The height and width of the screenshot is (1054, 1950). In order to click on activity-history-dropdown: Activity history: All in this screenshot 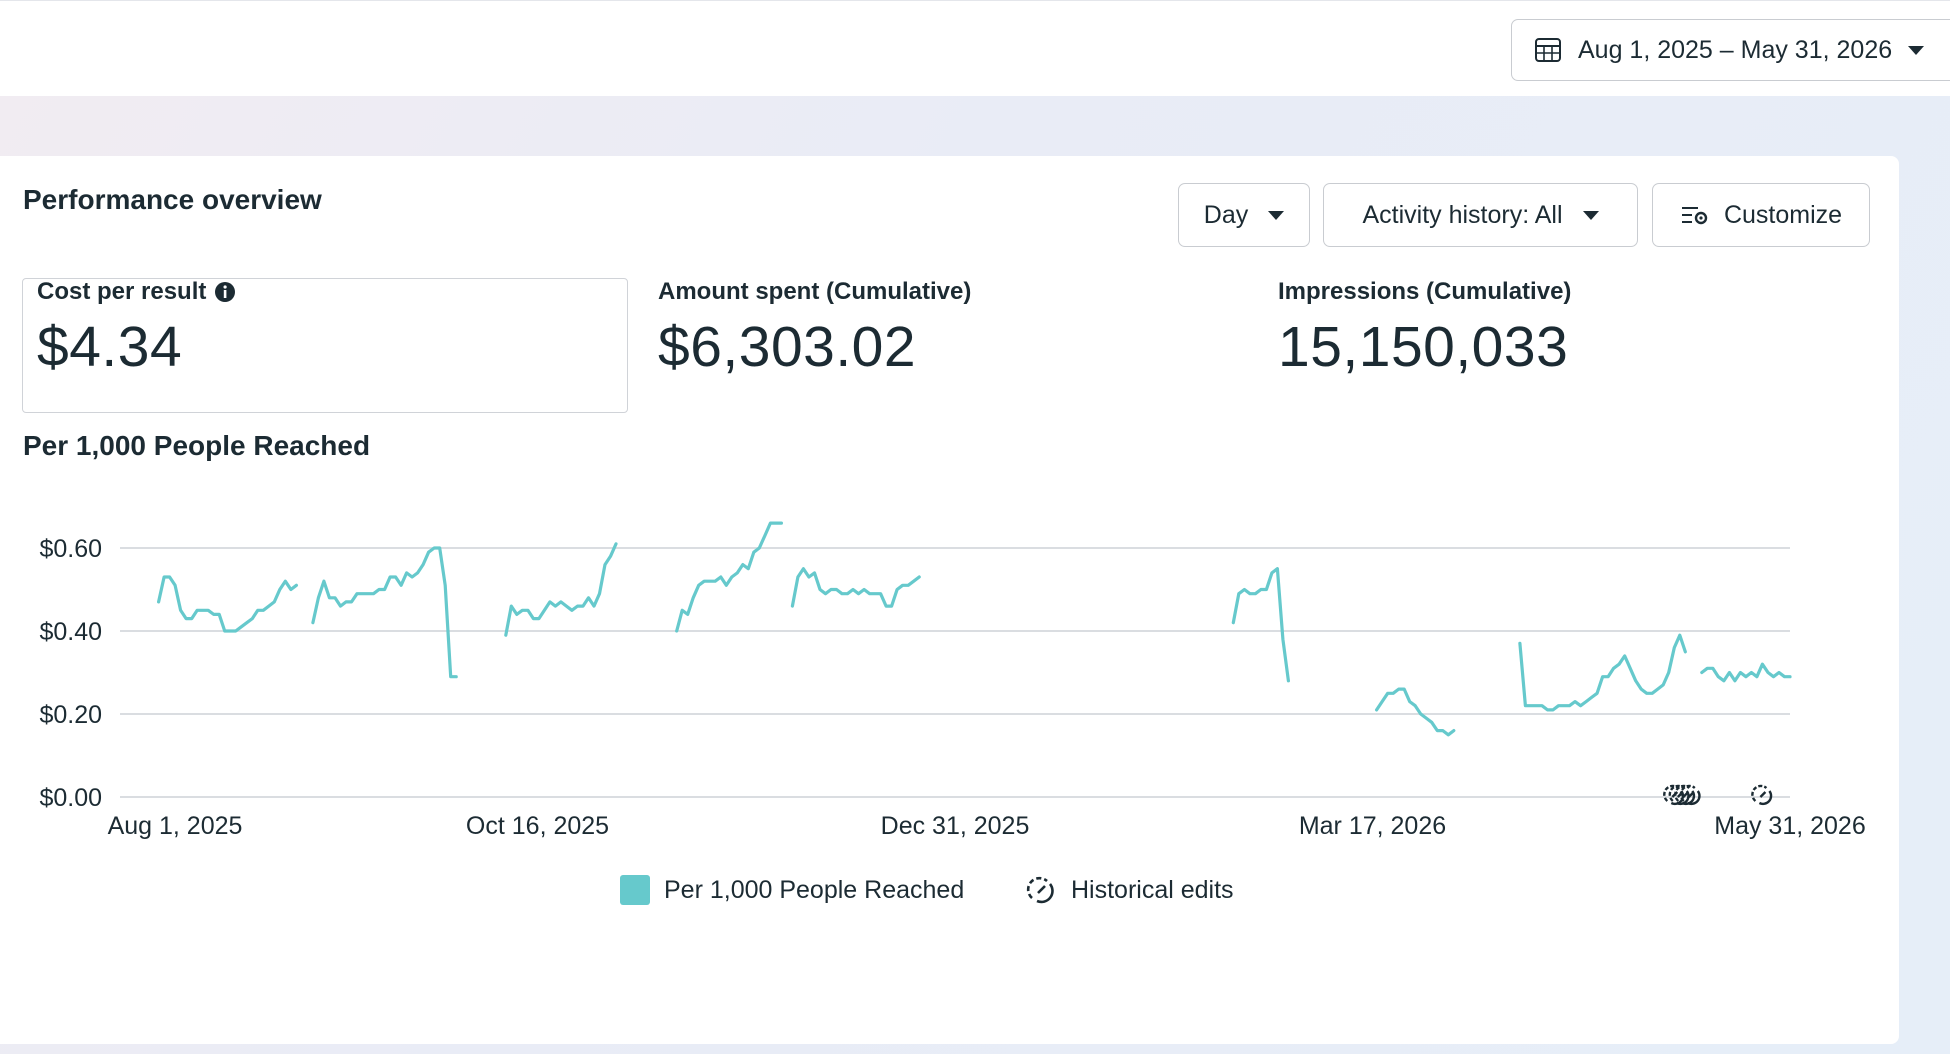, I will do `click(1480, 215)`.